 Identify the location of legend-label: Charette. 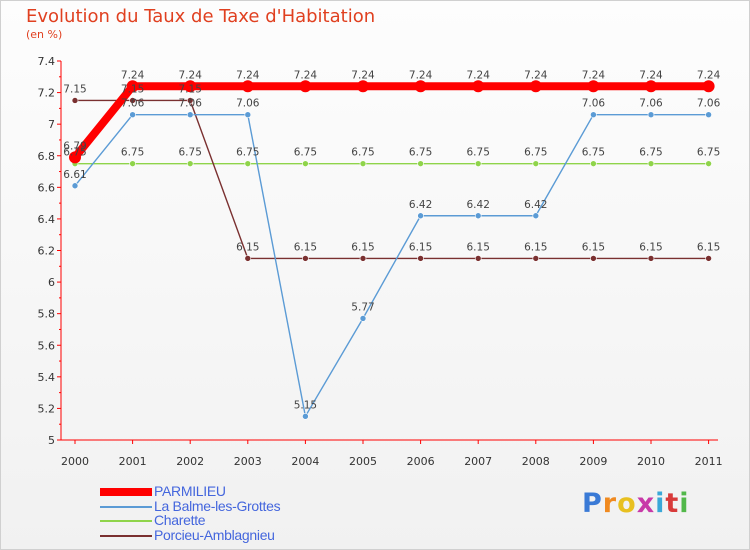
(180, 520).